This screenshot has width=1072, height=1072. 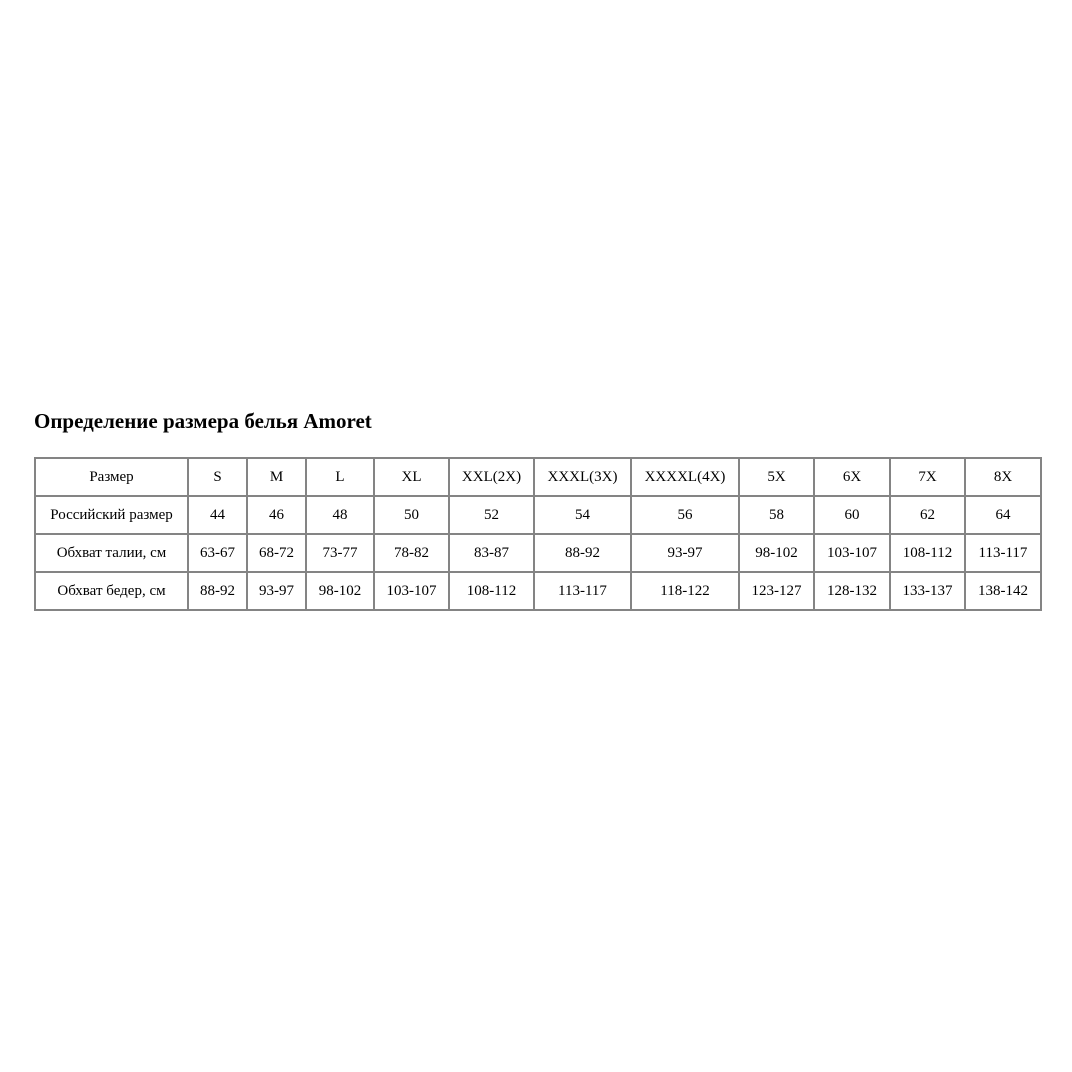 What do you see at coordinates (927, 515) in the screenshot?
I see `table-cell: 62` at bounding box center [927, 515].